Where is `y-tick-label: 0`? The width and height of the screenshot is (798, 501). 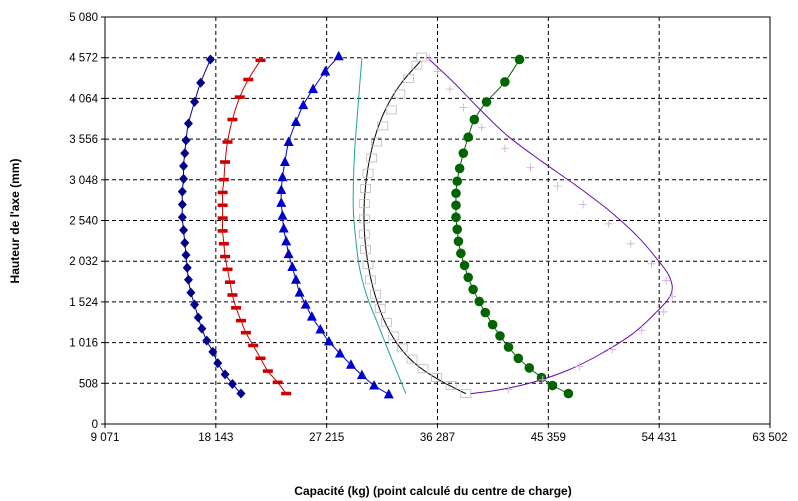
y-tick-label: 0 is located at coordinates (95, 425).